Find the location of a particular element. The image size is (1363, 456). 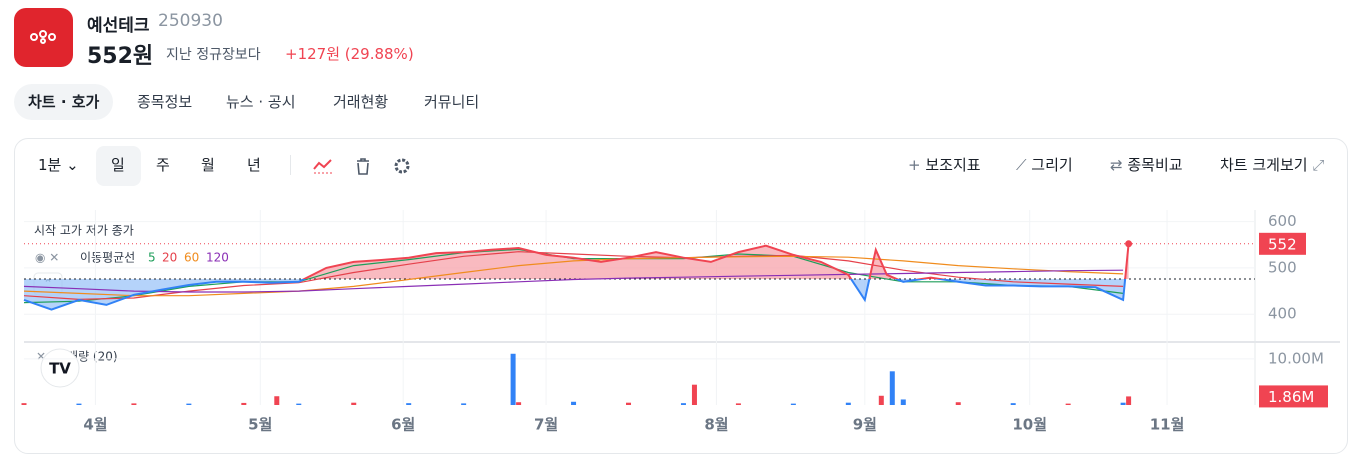

tool-icons is located at coordinates (361, 166).